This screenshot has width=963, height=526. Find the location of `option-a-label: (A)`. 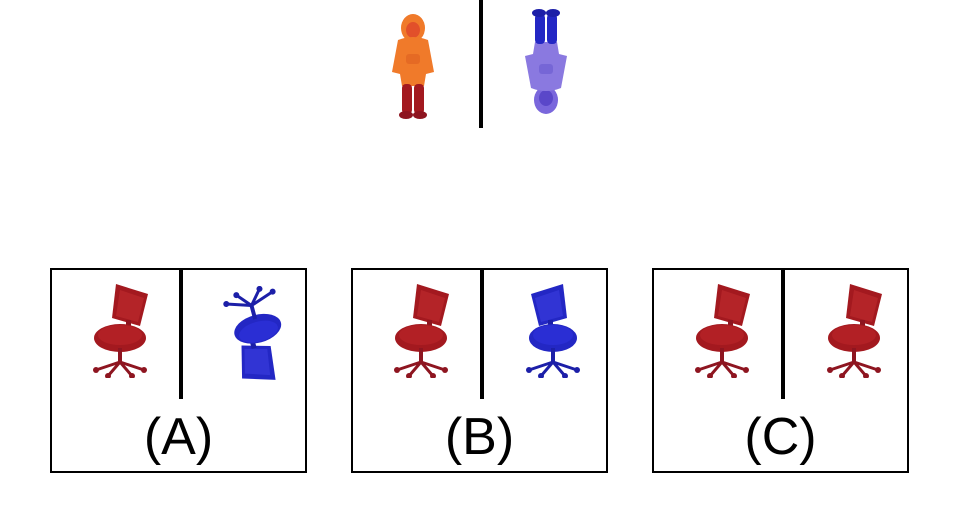

option-a-label: (A) is located at coordinates (178, 437).